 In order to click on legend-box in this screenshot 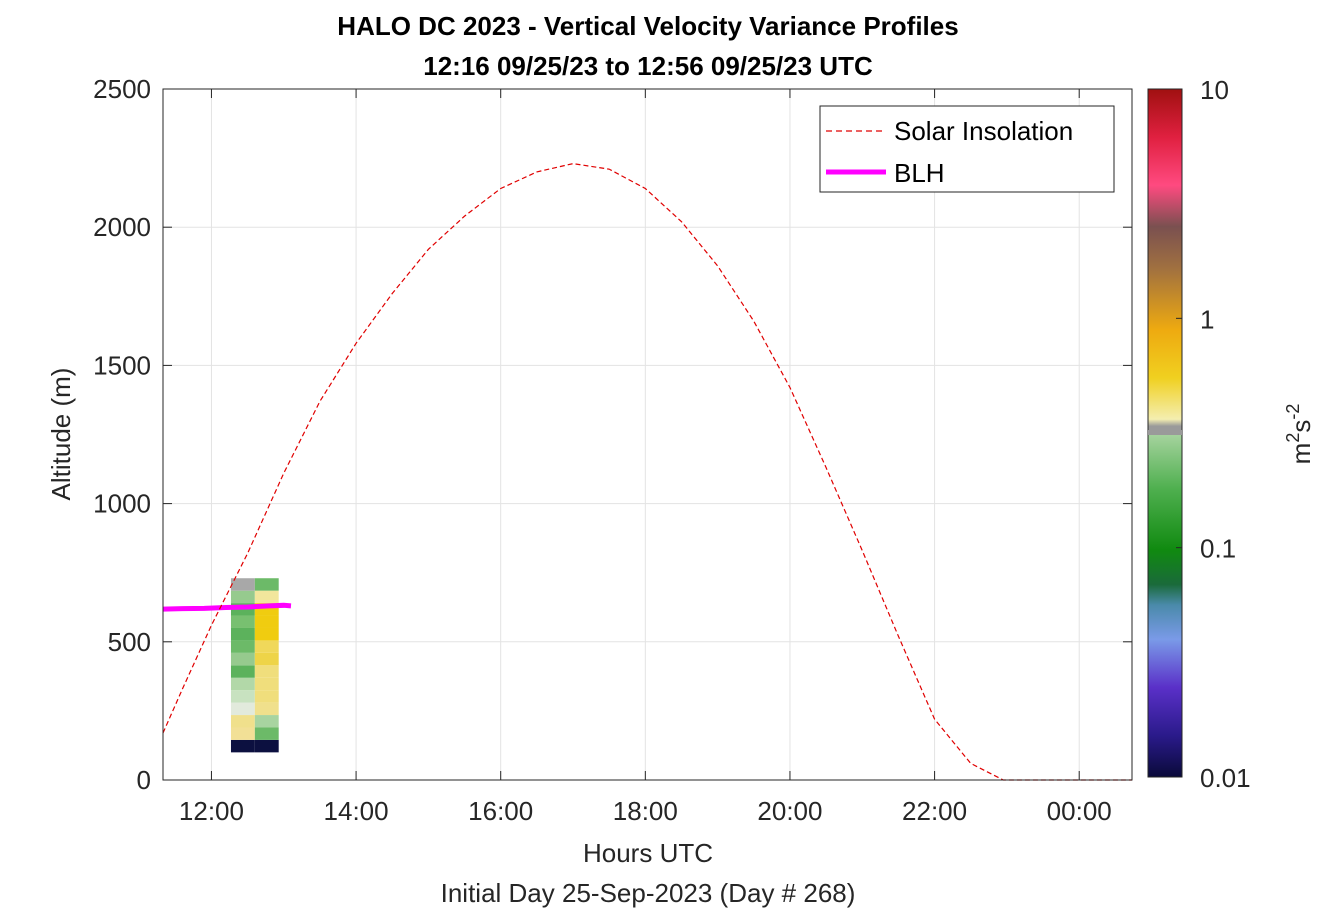, I will do `click(967, 149)`.